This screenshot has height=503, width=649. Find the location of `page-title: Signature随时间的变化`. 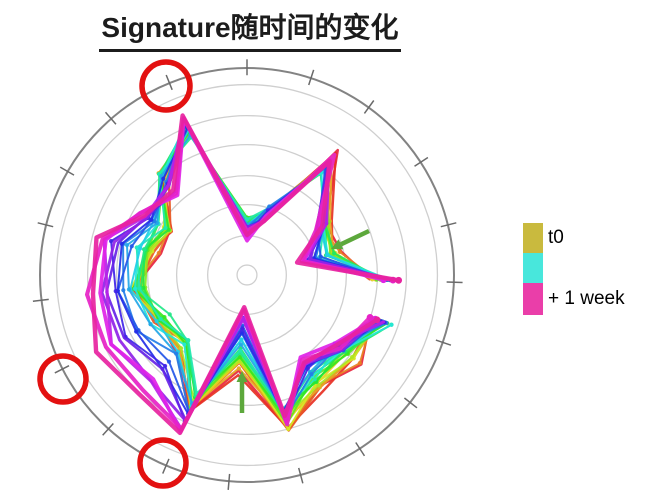

page-title: Signature随时间的变化 is located at coordinates (250, 29).